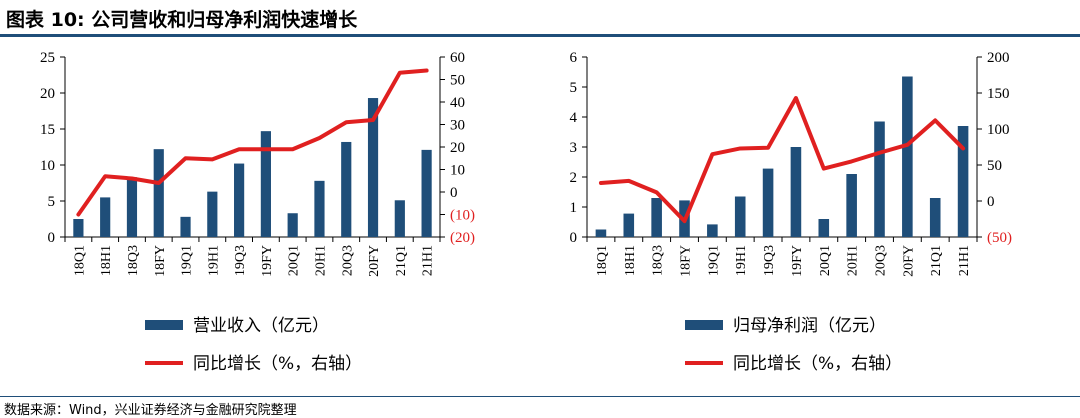  What do you see at coordinates (457, 148) in the screenshot?
I see `y-right-tick-label: 20` at bounding box center [457, 148].